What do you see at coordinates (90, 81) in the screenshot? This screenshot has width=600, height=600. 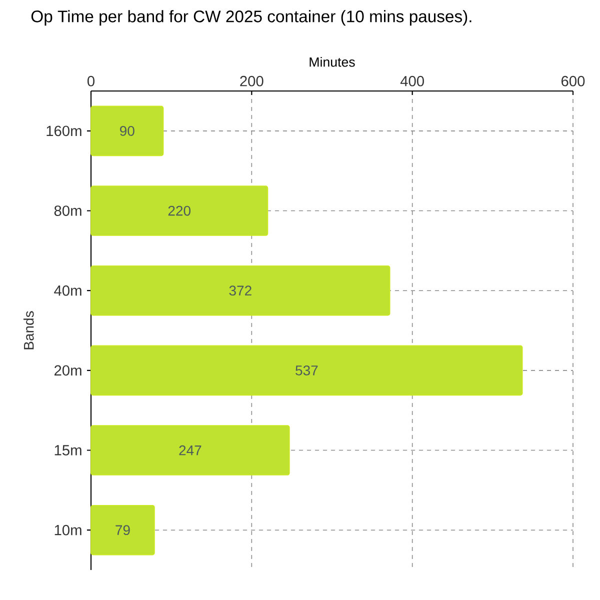 I see `x-tick-label: 0` at bounding box center [90, 81].